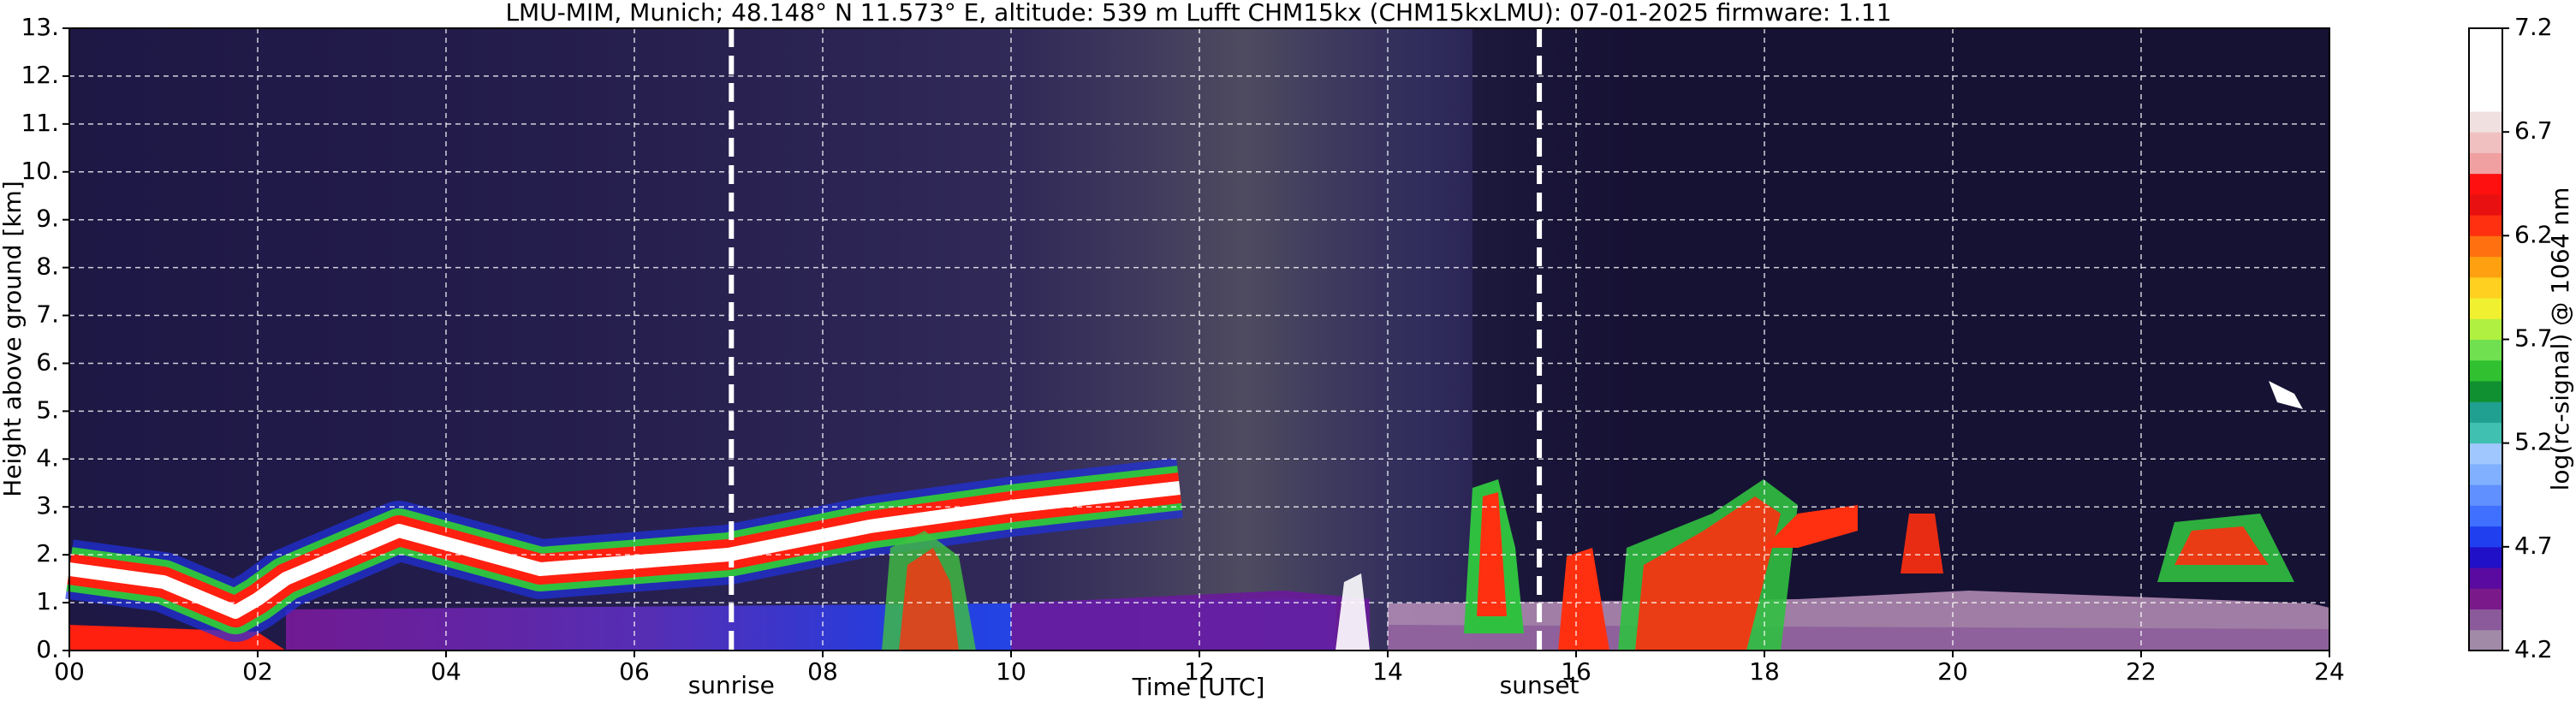 The image size is (2576, 707). What do you see at coordinates (2534, 442) in the screenshot?
I see `colorbar-tick-label: 5.2` at bounding box center [2534, 442].